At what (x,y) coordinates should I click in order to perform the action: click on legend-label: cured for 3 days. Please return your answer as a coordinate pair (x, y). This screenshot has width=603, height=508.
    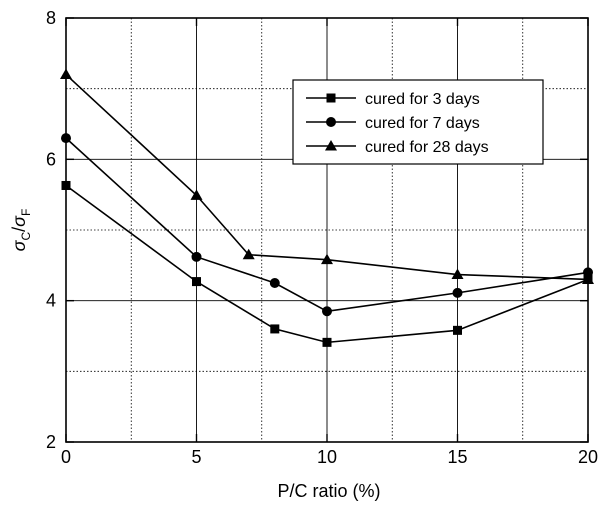
    Looking at the image, I should click on (422, 99).